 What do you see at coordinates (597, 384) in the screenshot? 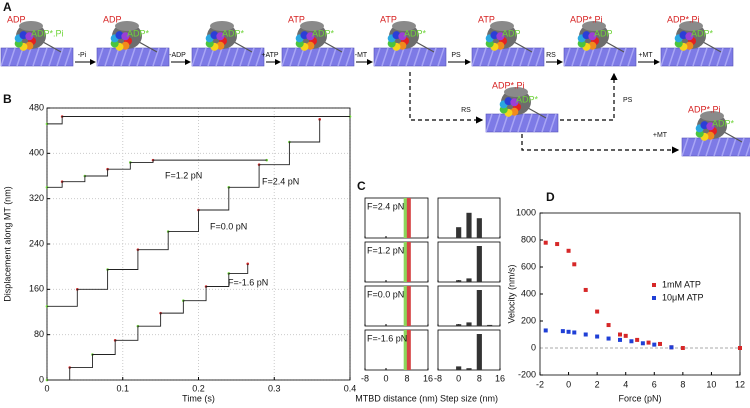
I see `x-tick-label: 2` at bounding box center [597, 384].